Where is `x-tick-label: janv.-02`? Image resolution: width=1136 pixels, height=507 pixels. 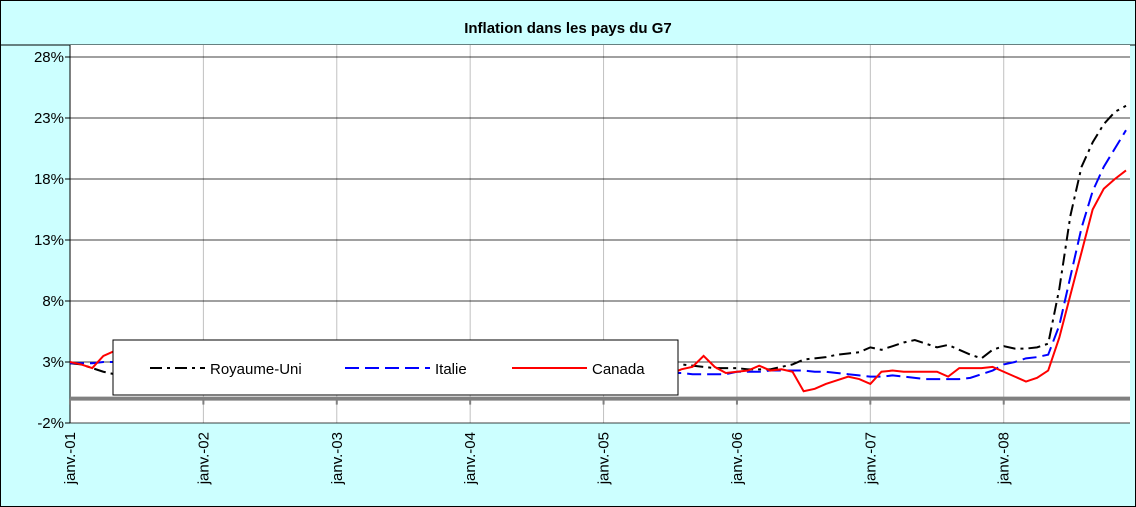 x-tick-label: janv.-02 is located at coordinates (203, 458).